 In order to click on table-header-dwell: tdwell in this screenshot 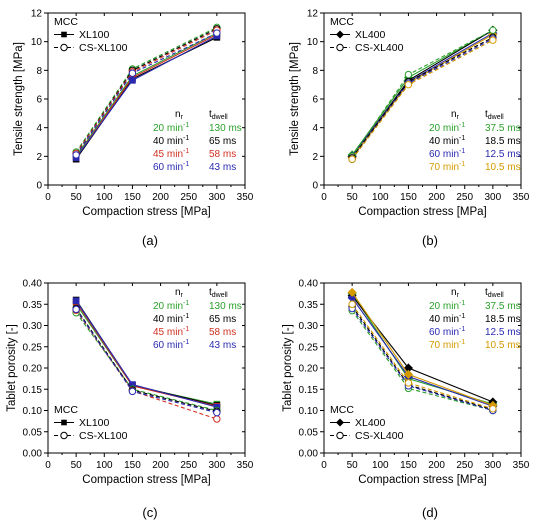, I will do `click(218, 115)`.